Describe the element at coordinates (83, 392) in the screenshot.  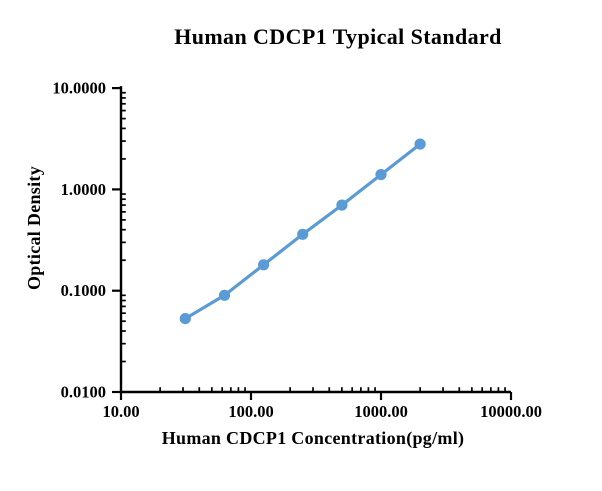
I see `y-tick-label: 0.0100` at that location.